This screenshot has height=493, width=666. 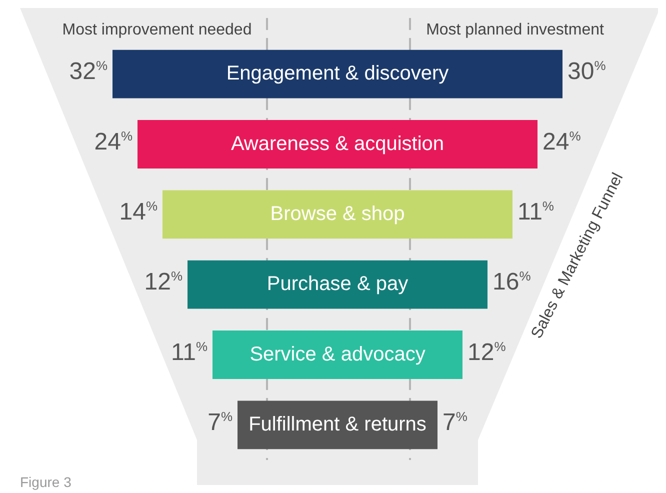 I want to click on data-label: 32%, so click(x=88, y=72).